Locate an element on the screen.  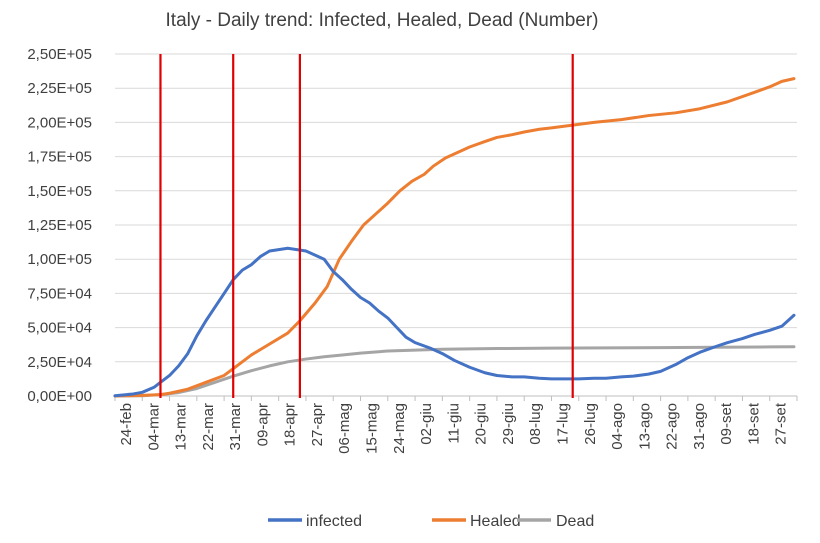
legend: infected Healed Dead is located at coordinates (431, 521).